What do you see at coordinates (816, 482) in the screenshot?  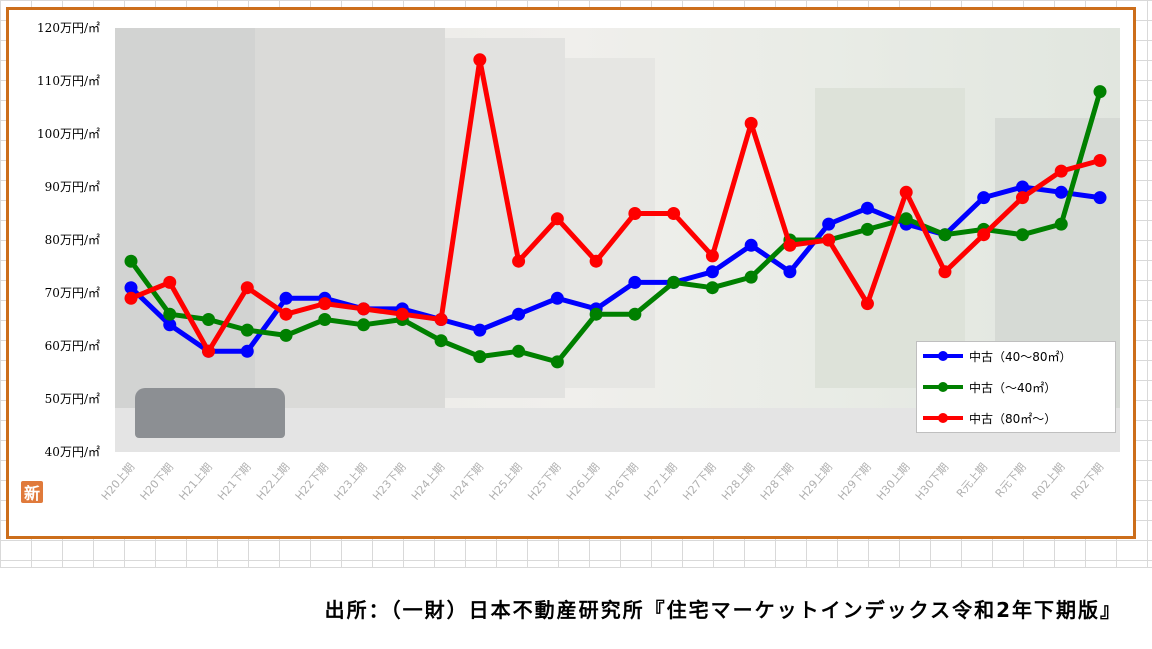 I see `x-tick-label: H29上期` at bounding box center [816, 482].